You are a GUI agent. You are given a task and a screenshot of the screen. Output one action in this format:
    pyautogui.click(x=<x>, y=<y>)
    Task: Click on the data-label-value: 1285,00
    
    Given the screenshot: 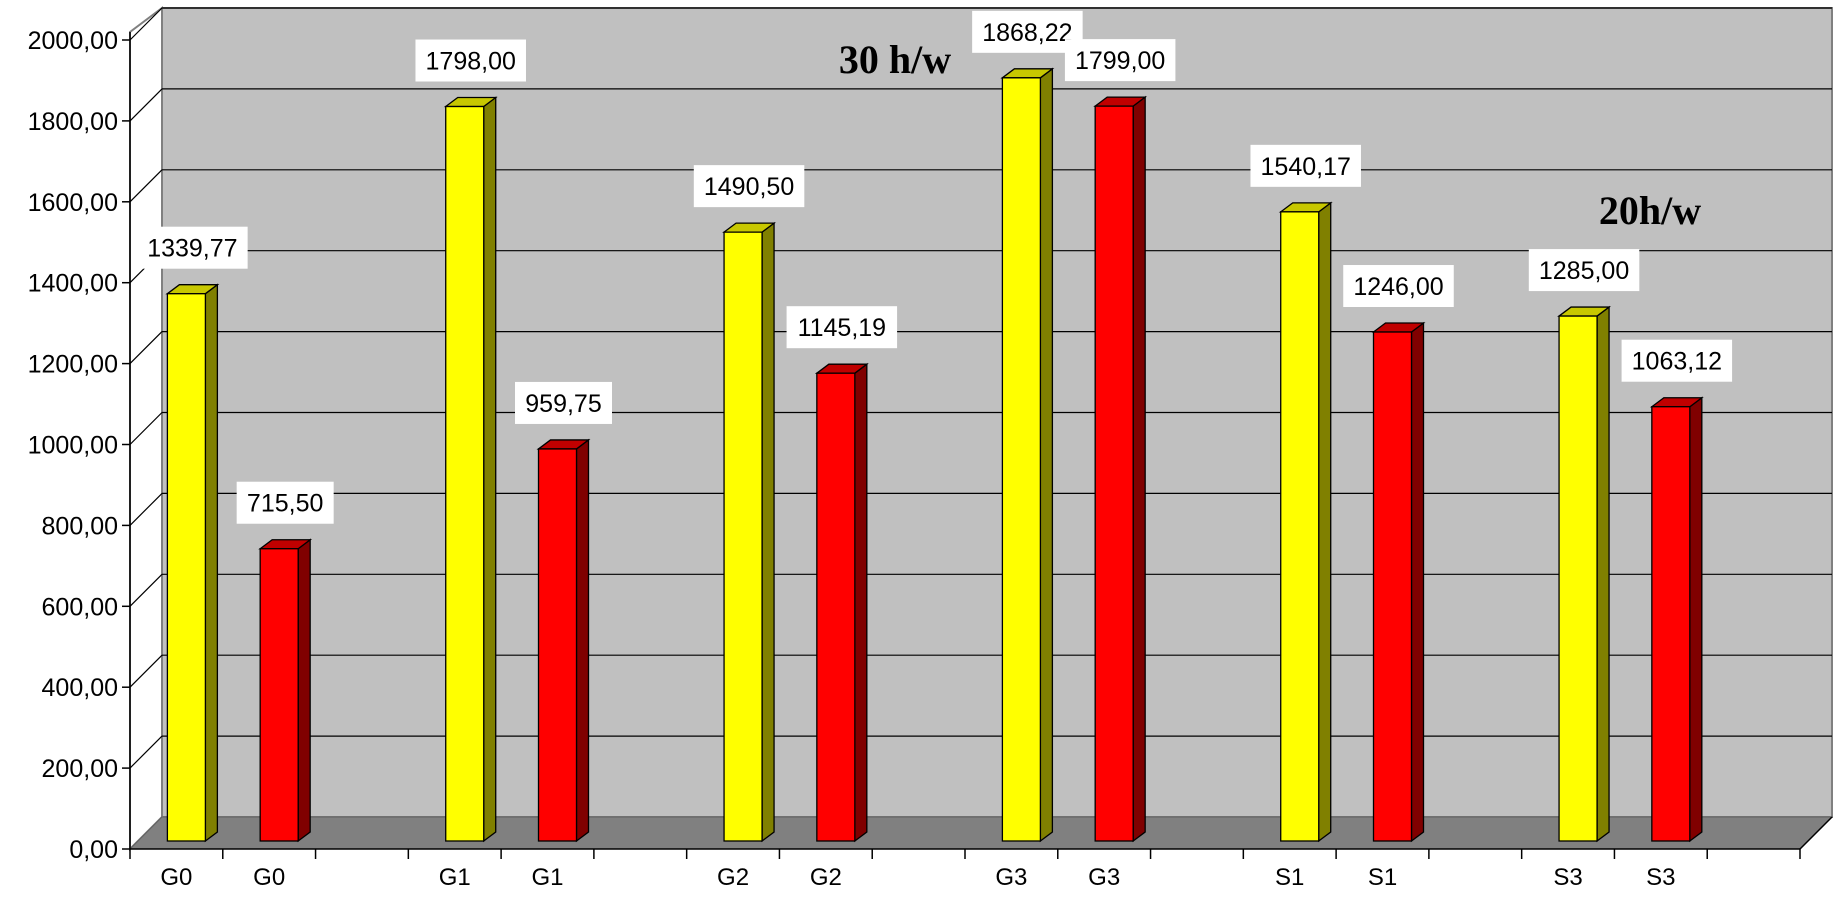 What is the action you would take?
    pyautogui.click(x=1584, y=271)
    